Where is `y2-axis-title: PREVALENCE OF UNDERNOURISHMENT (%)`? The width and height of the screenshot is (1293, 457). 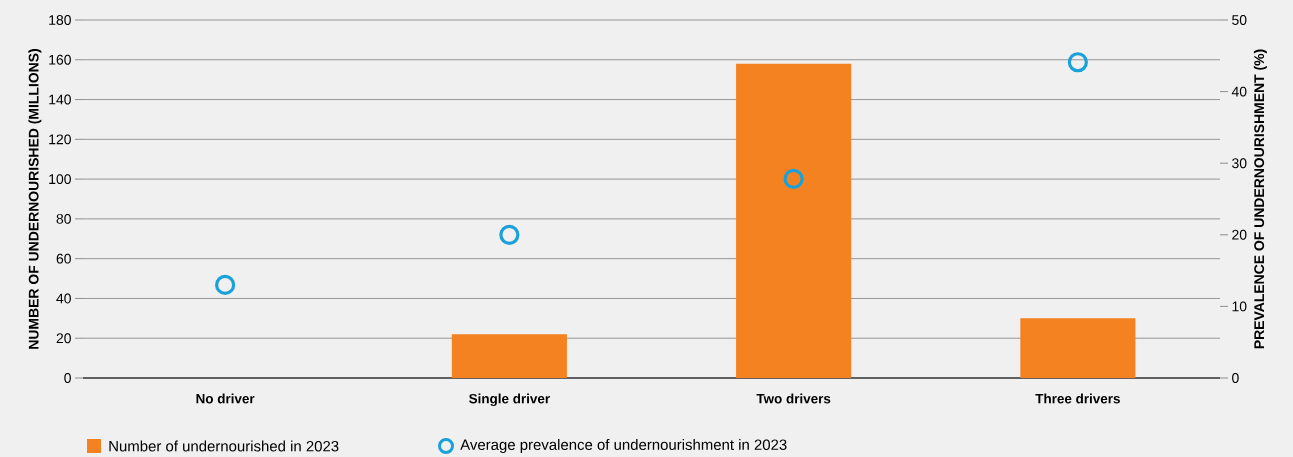
y2-axis-title: PREVALENCE OF UNDERNOURISHMENT (%) is located at coordinates (1260, 199).